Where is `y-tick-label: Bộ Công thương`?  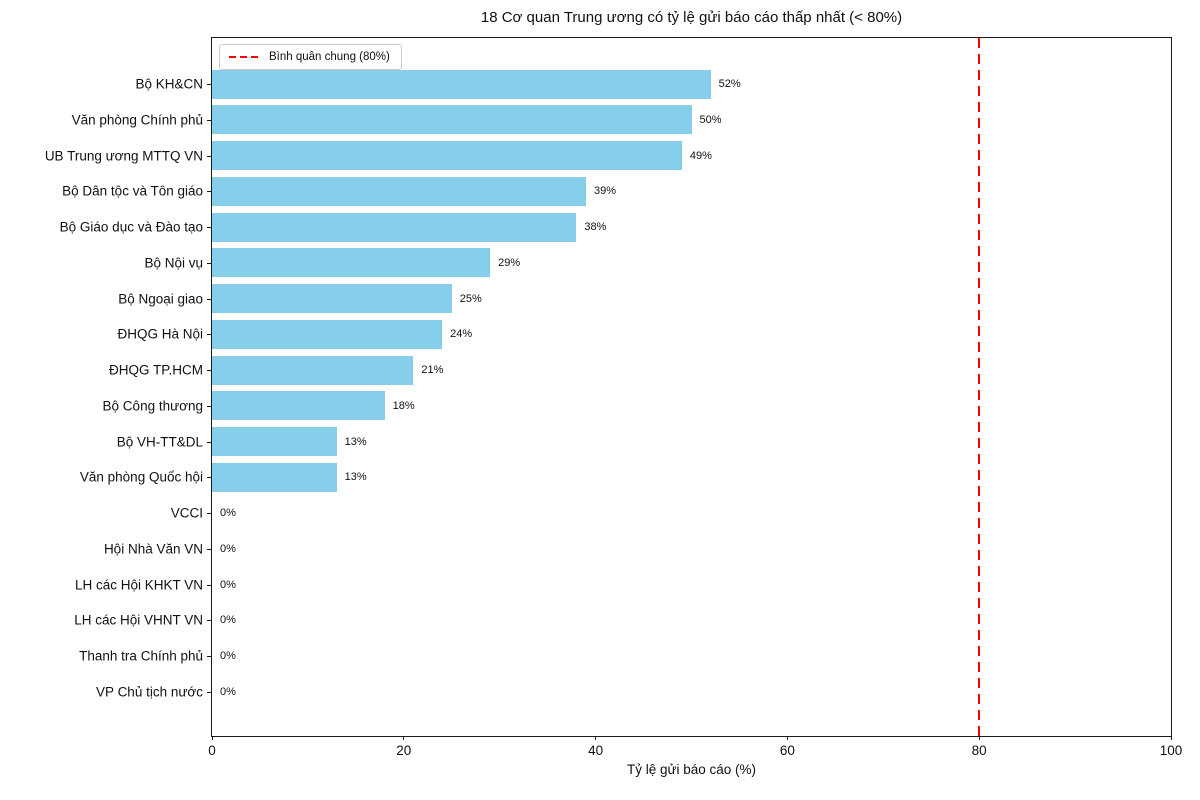 y-tick-label: Bộ Công thương is located at coordinates (152, 406).